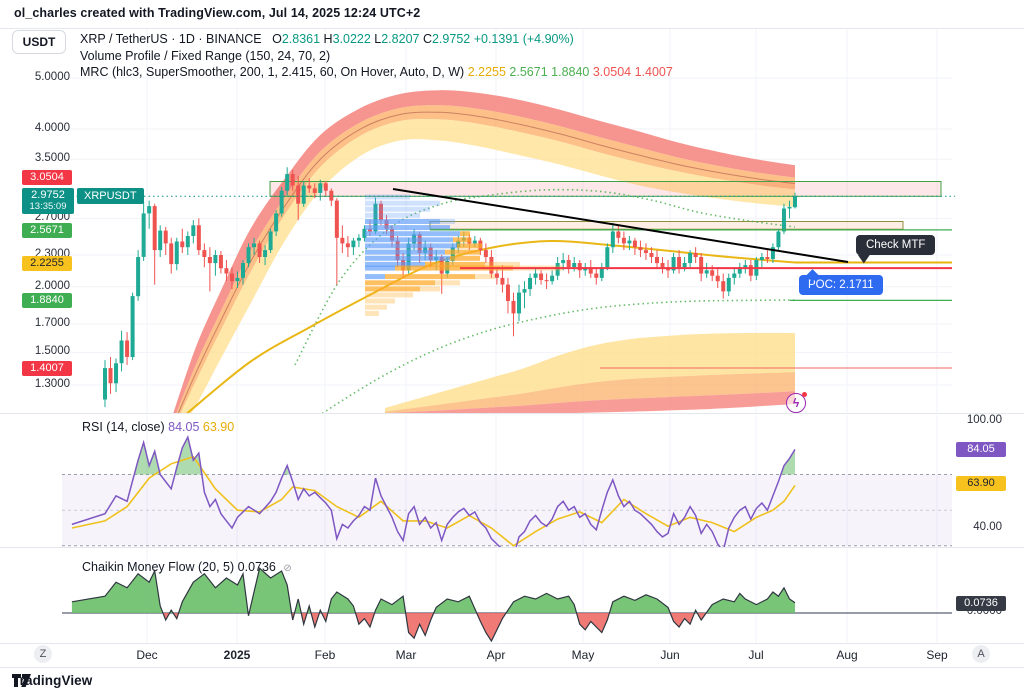  Describe the element at coordinates (896, 245) in the screenshot. I see `check-mtf-note: Check MTF` at that location.